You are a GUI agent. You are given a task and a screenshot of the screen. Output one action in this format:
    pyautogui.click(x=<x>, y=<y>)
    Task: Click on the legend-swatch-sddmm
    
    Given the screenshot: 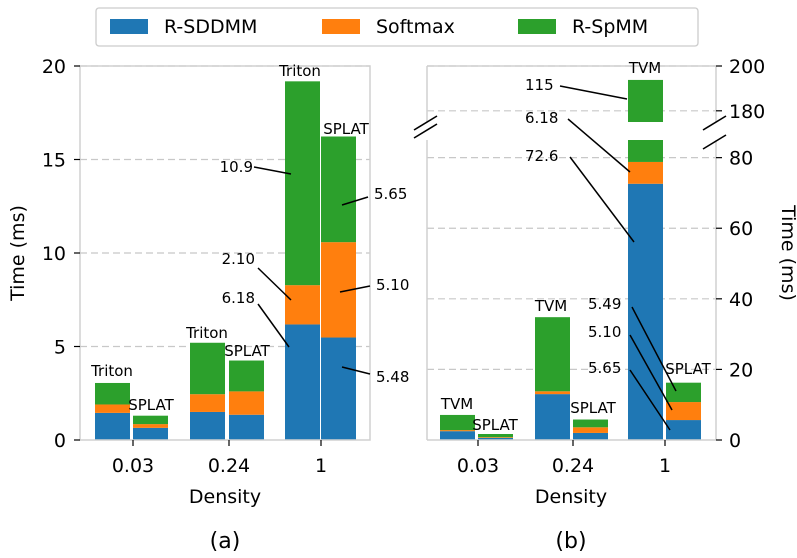 What is the action you would take?
    pyautogui.click(x=129, y=26)
    